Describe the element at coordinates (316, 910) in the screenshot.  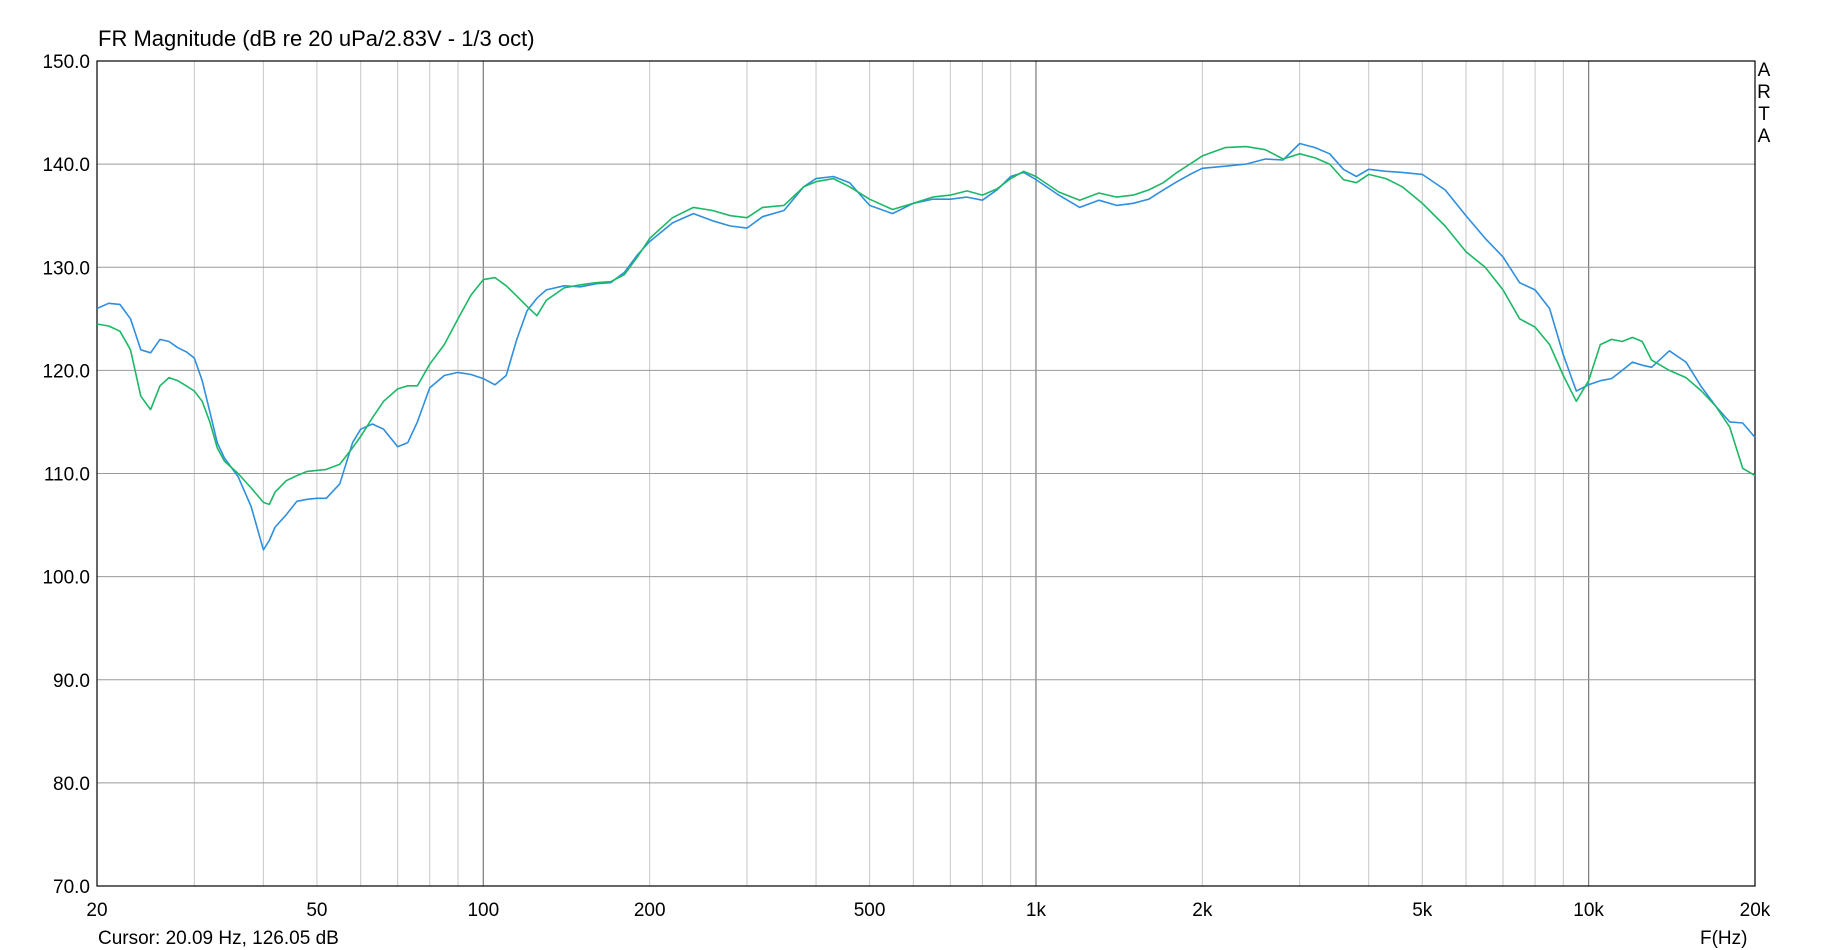
I see `x-tick-label: 50` at that location.